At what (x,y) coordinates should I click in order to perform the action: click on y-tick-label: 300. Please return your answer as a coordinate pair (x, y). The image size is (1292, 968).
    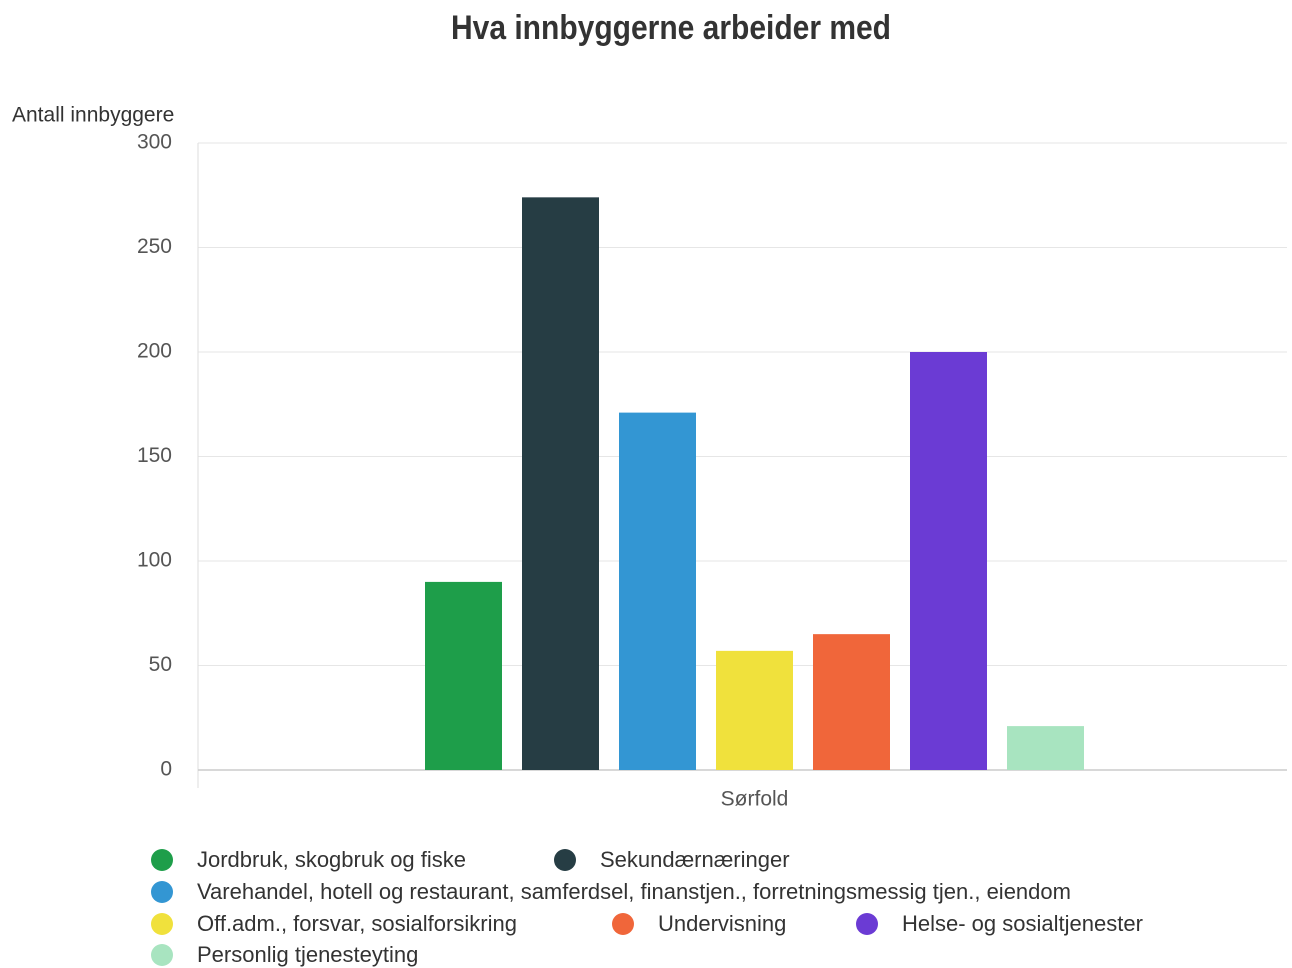
    Looking at the image, I should click on (154, 142).